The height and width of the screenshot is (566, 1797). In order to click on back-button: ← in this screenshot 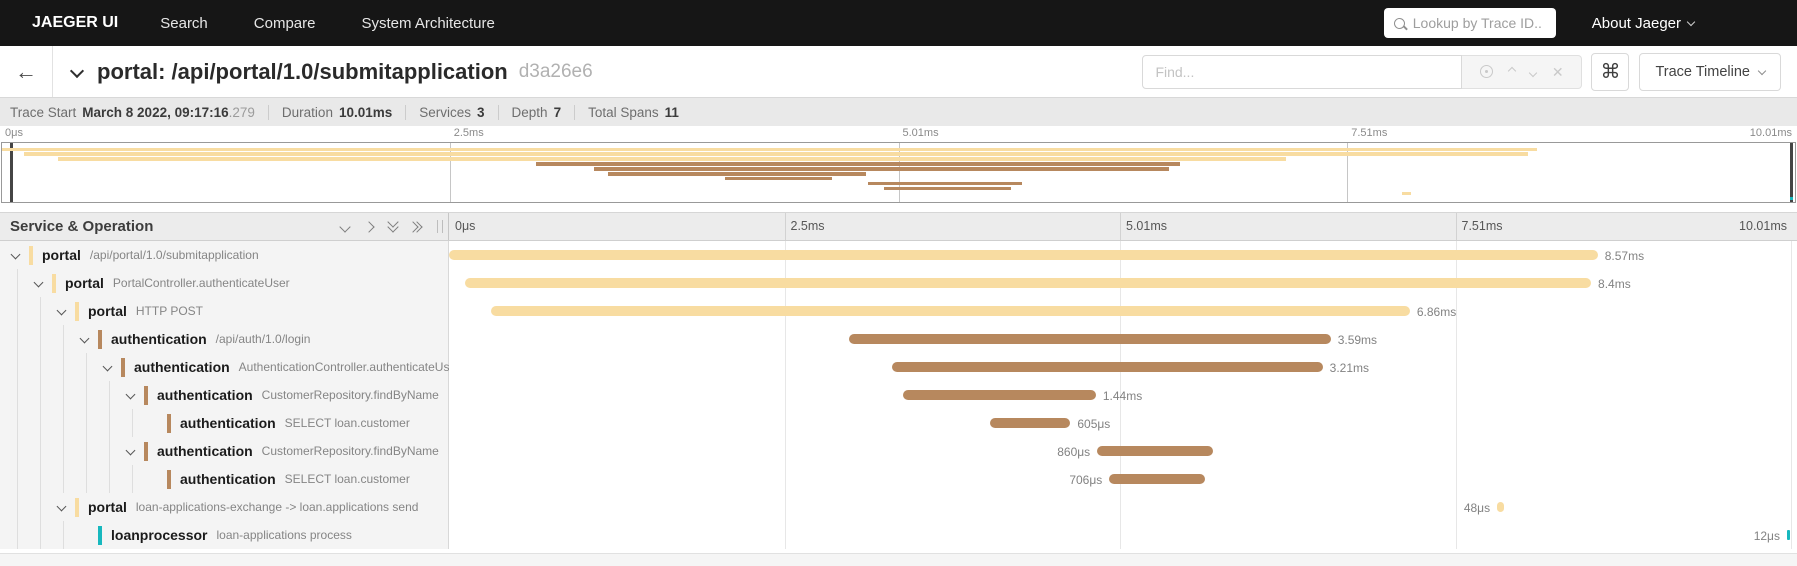, I will do `click(26, 71)`.